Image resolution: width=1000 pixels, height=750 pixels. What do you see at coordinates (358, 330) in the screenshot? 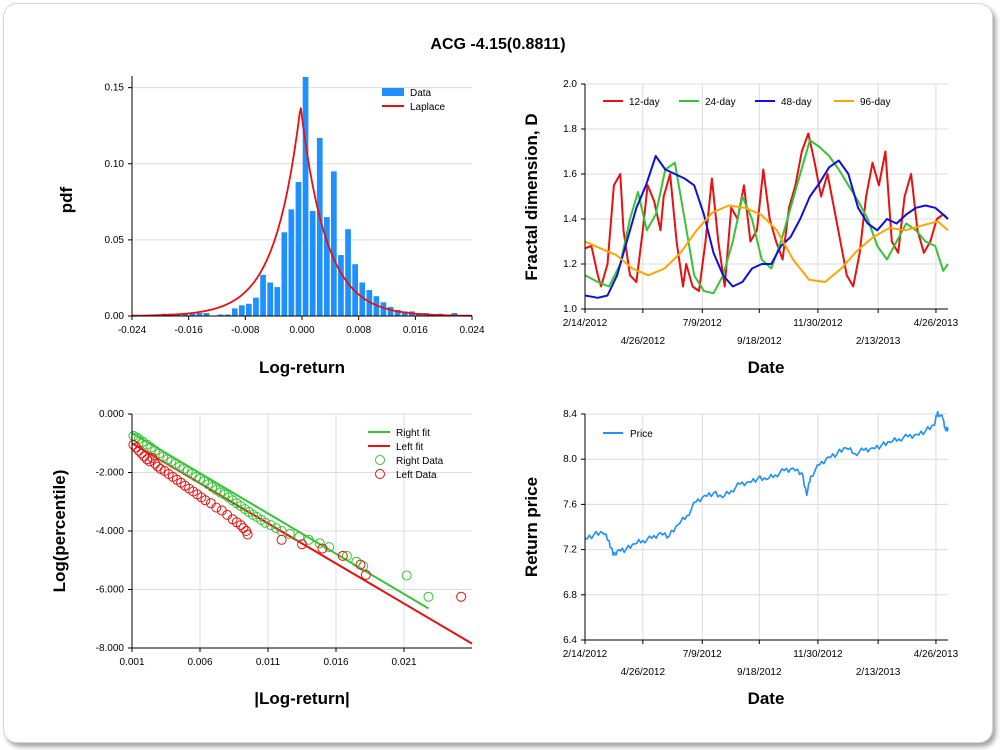
I see `hist-xtick-label: 0.008` at bounding box center [358, 330].